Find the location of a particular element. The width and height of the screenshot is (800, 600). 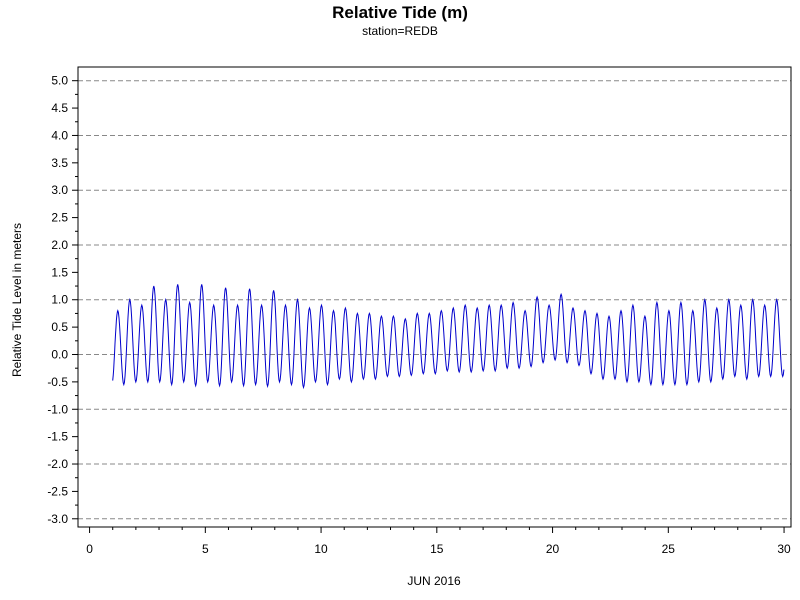

x-tick-label: 30 is located at coordinates (784, 549).